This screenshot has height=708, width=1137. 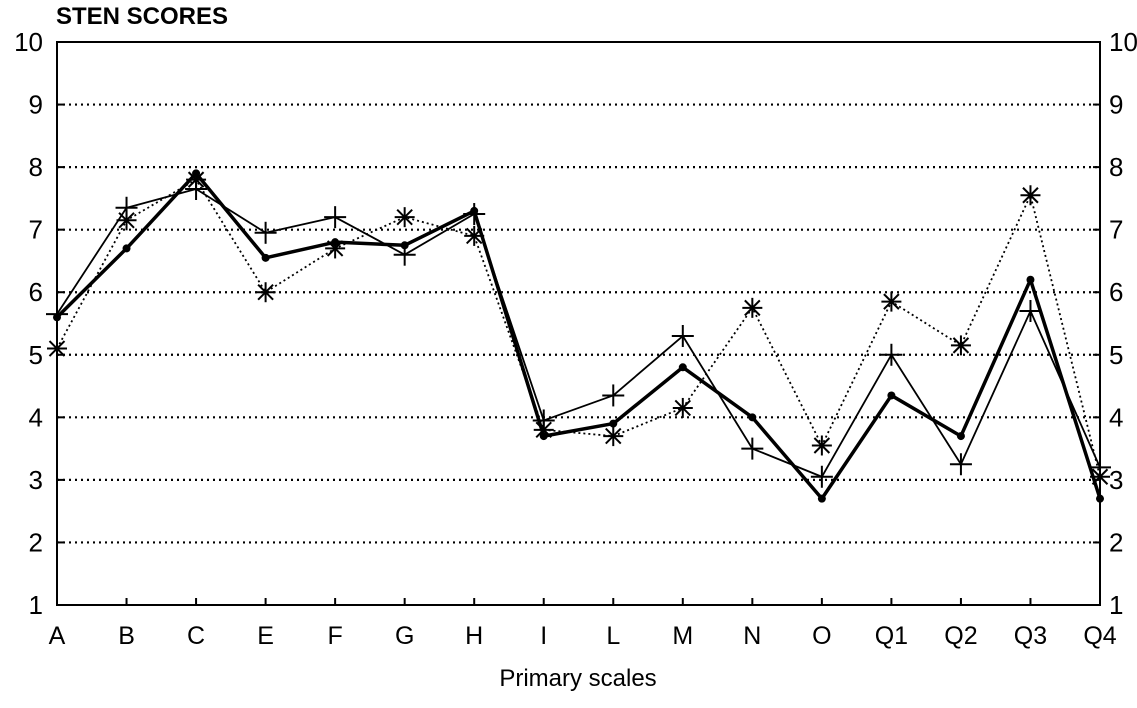 What do you see at coordinates (36, 605) in the screenshot?
I see `y-tick-label-left: 1` at bounding box center [36, 605].